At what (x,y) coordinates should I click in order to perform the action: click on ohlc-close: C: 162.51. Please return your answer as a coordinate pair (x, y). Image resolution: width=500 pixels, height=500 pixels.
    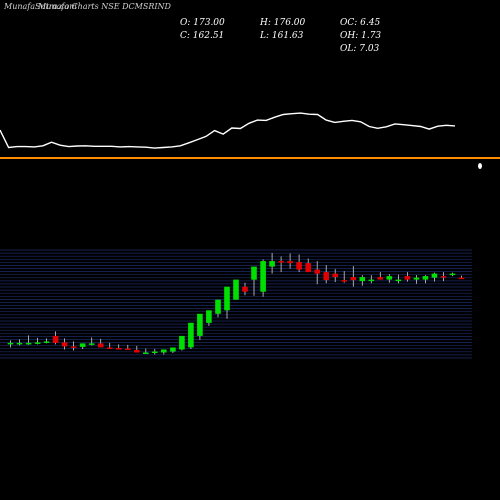
    Looking at the image, I should click on (202, 36).